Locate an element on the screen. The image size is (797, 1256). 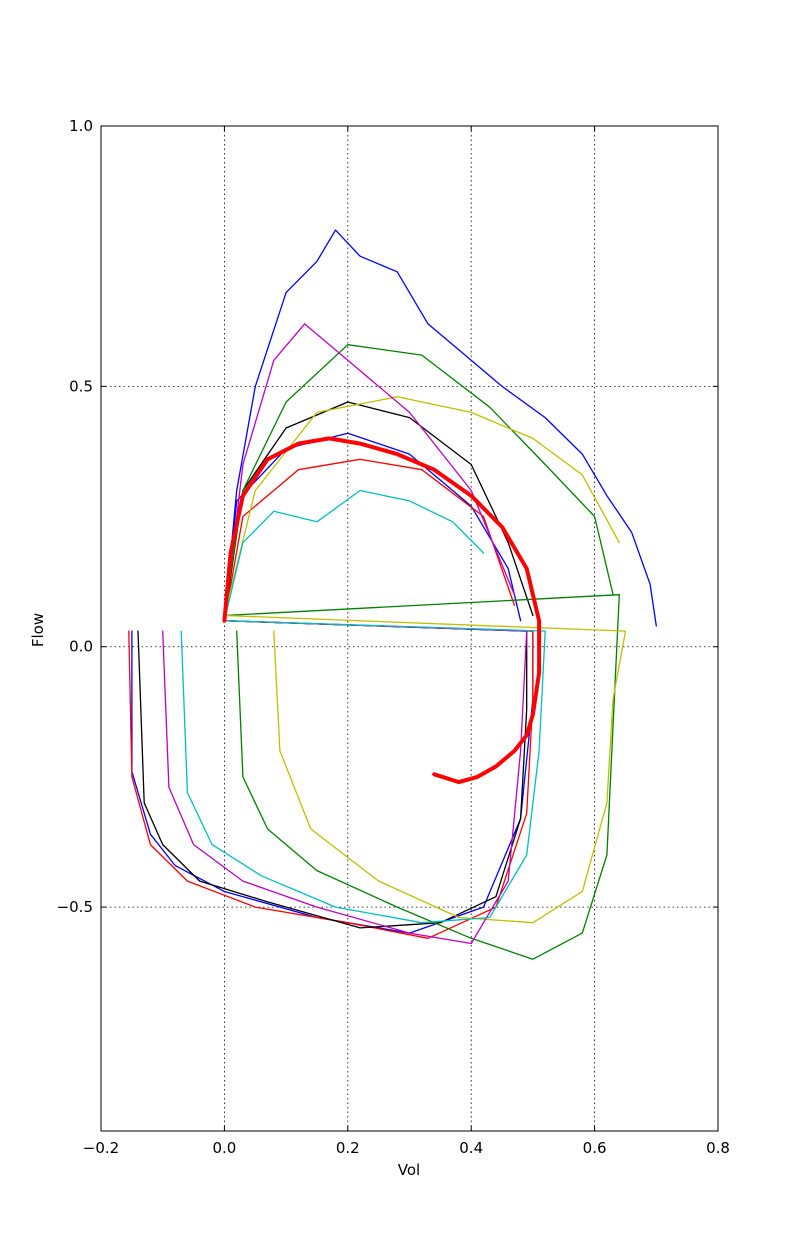
y-tick-label: −0.5 is located at coordinates (75, 907).